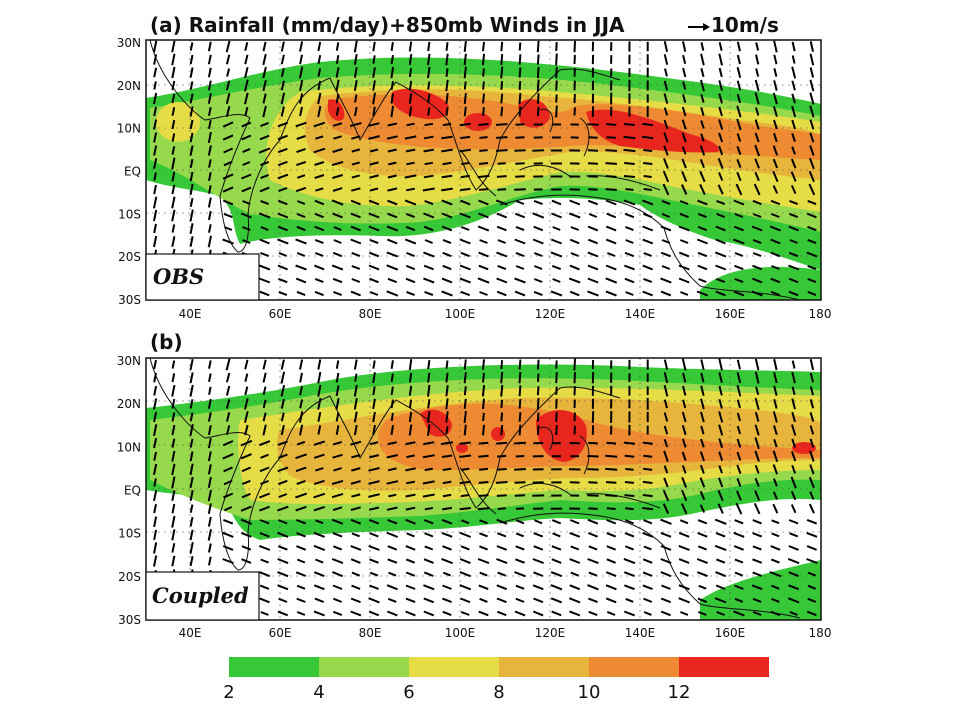  I want to click on colorbar-label: 4, so click(318, 692).